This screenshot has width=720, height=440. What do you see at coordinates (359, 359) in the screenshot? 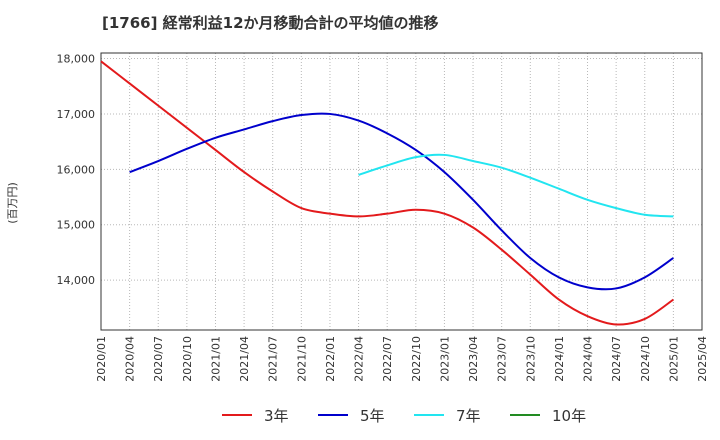
I see `x-tick-label: 2022/04` at bounding box center [359, 359].